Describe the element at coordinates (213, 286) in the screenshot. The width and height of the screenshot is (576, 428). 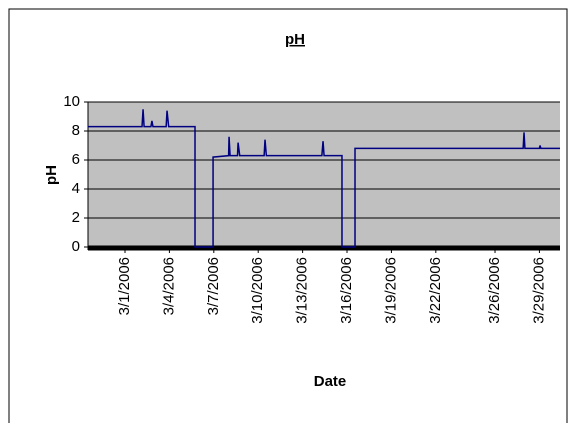
I see `x-tick-label: 3/7/2006` at that location.